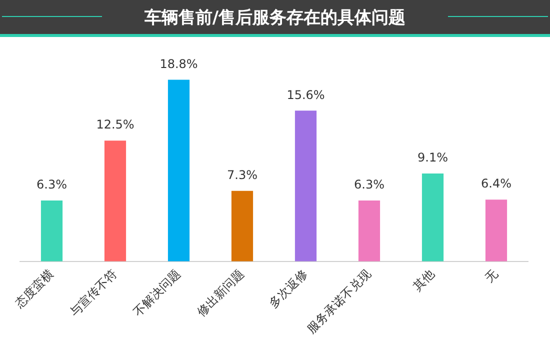  What do you see at coordinates (491, 276) in the screenshot?
I see `x-tick-label: 无` at bounding box center [491, 276].